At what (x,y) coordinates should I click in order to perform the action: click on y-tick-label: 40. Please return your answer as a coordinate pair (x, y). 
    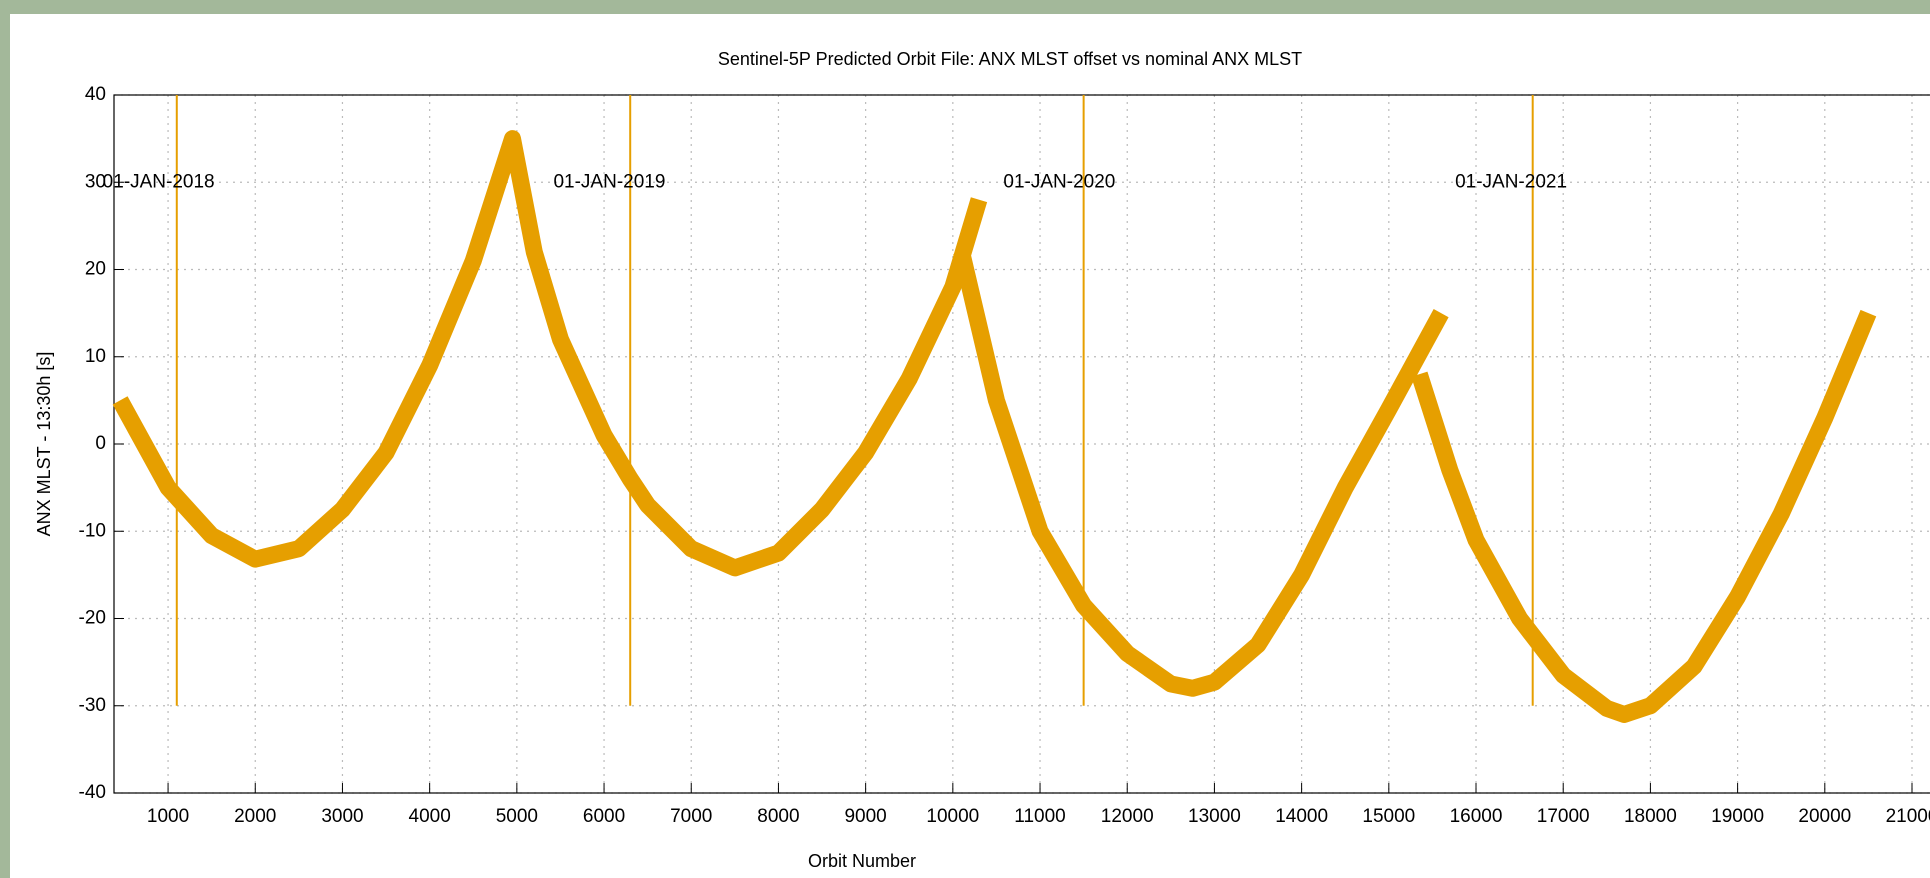
    Looking at the image, I should click on (95, 94).